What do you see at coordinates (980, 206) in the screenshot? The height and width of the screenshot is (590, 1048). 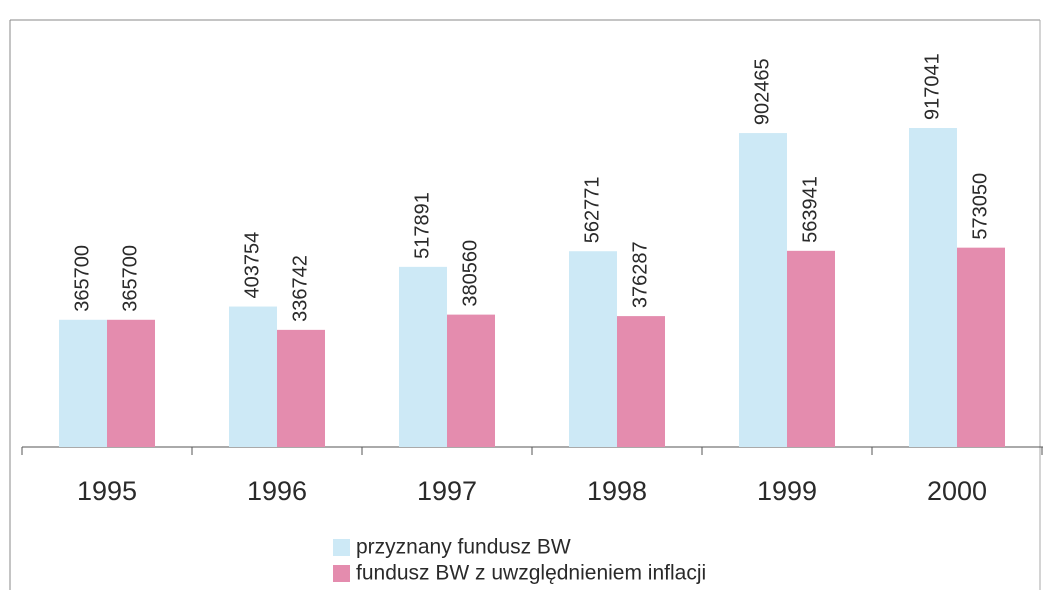 I see `value-label: 573050` at bounding box center [980, 206].